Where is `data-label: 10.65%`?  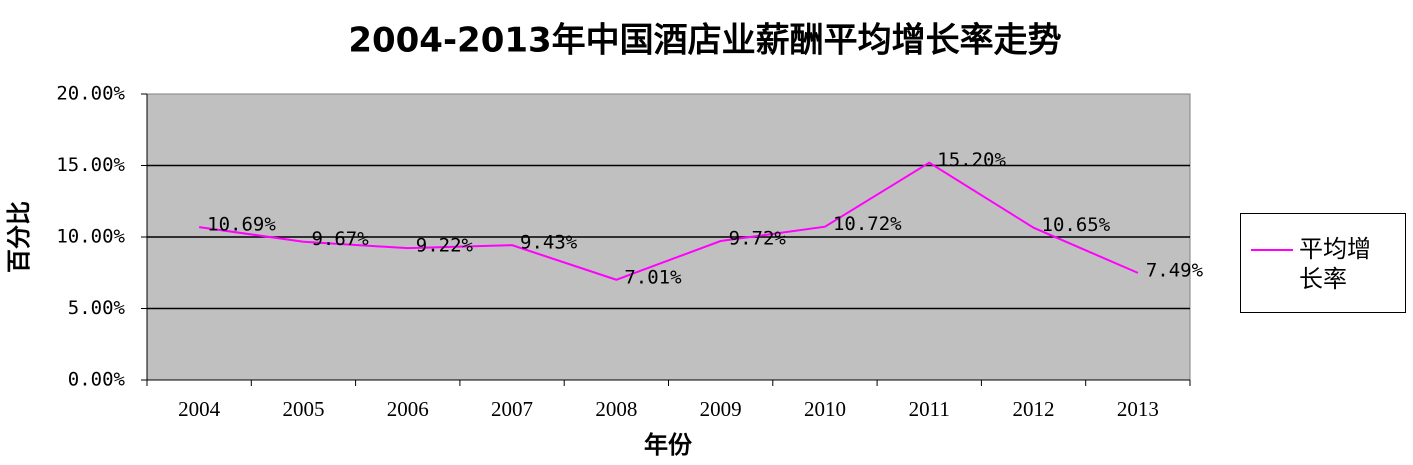
data-label: 10.65% is located at coordinates (1076, 225).